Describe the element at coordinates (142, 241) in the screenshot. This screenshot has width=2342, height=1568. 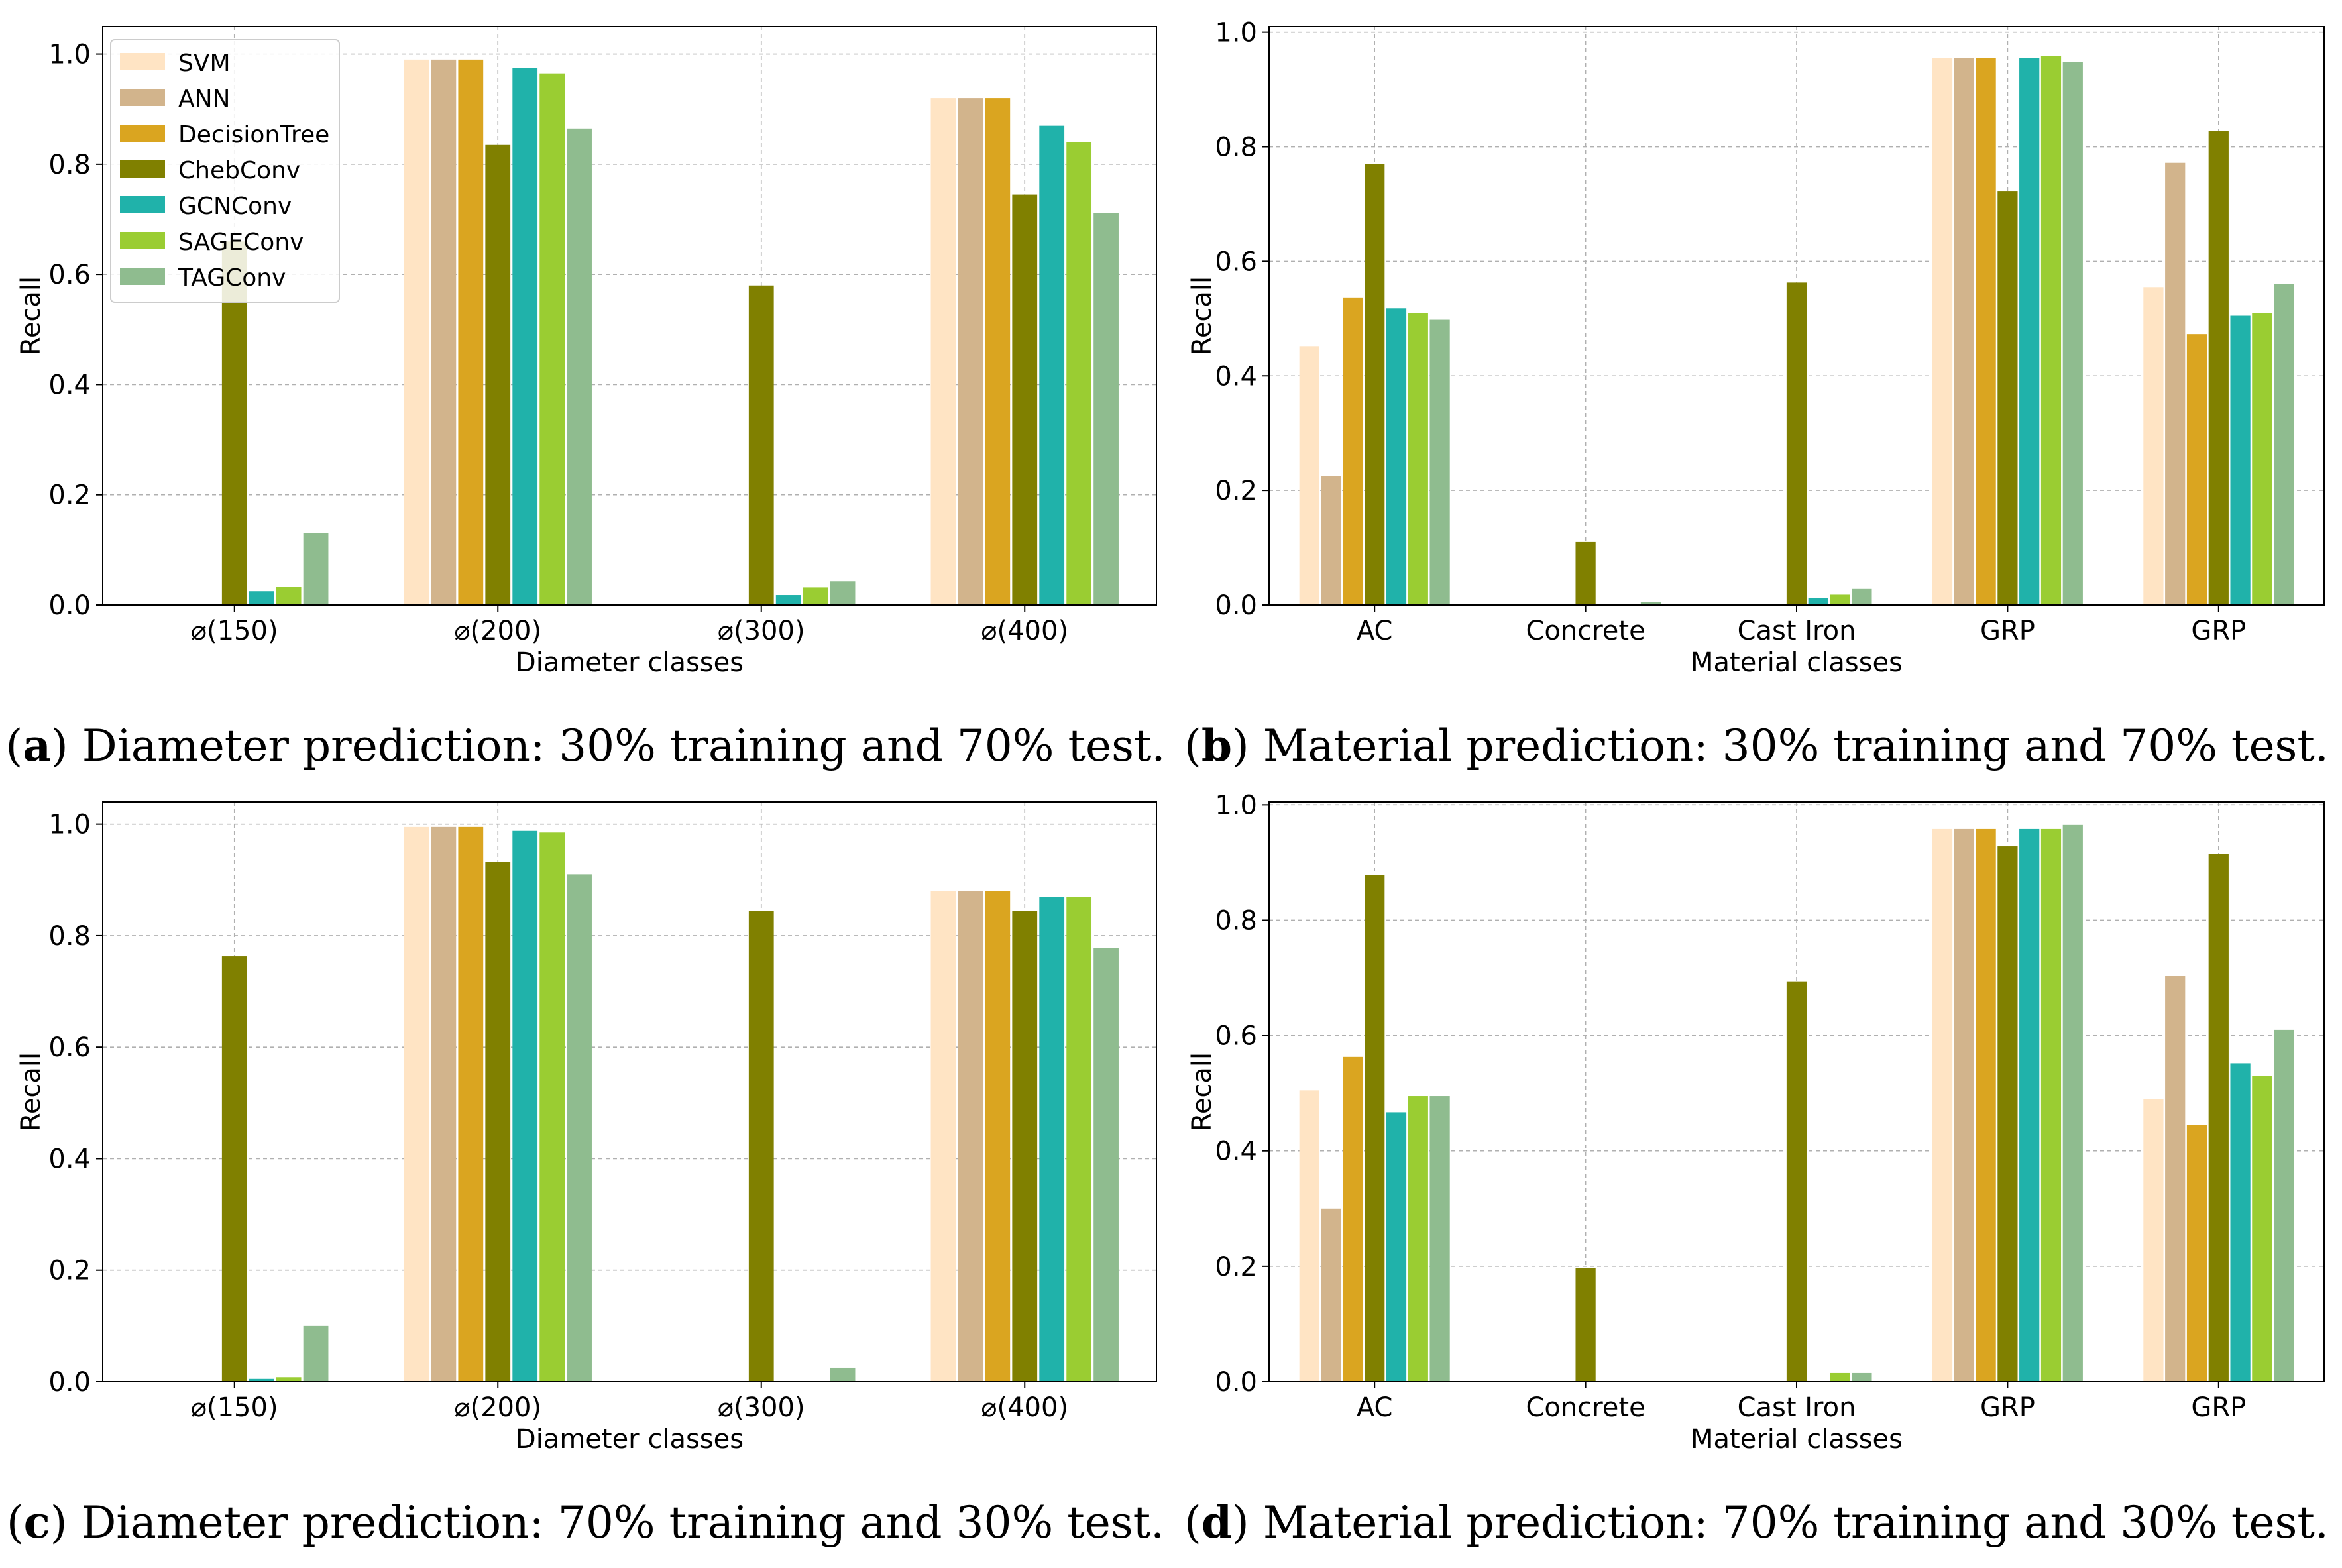
I see `legend-swatch-sageconv` at that location.